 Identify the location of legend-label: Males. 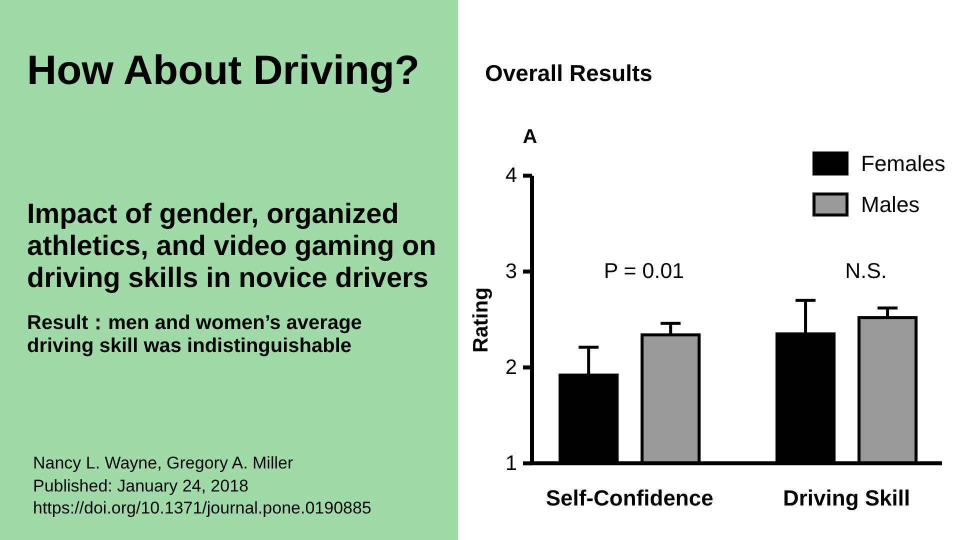
(890, 204).